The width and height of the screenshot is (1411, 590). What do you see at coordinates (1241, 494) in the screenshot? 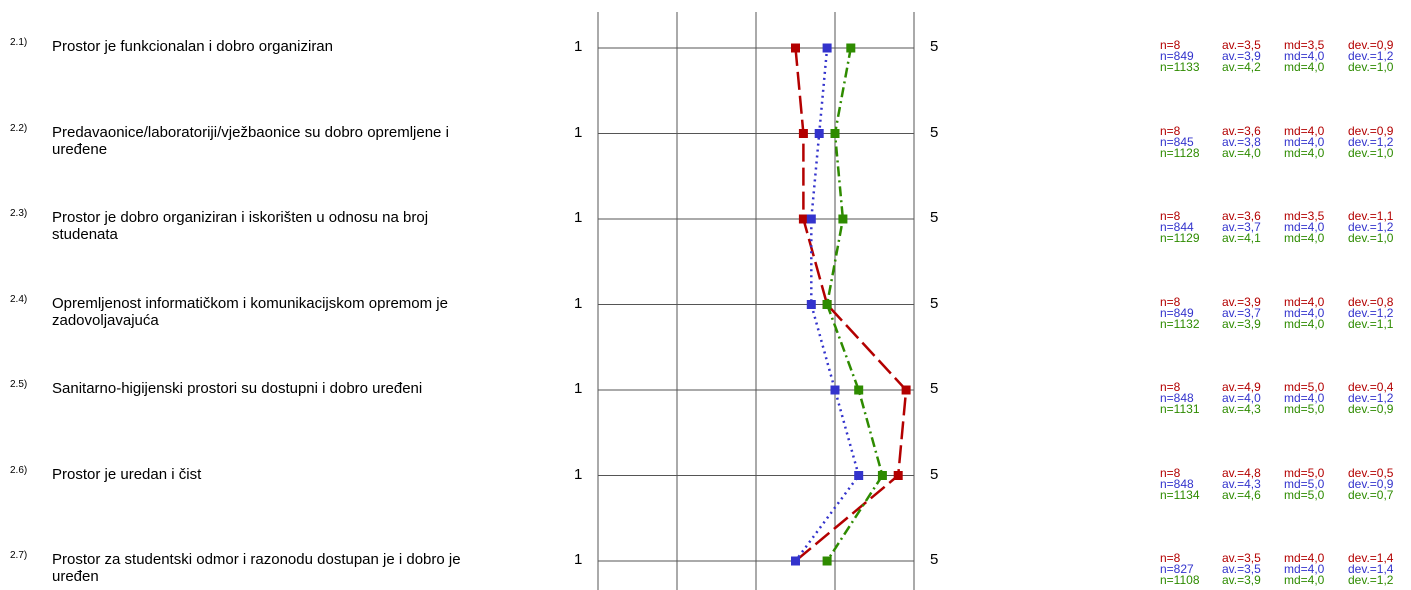
I see `stat-average: av.=4,6` at bounding box center [1241, 494].